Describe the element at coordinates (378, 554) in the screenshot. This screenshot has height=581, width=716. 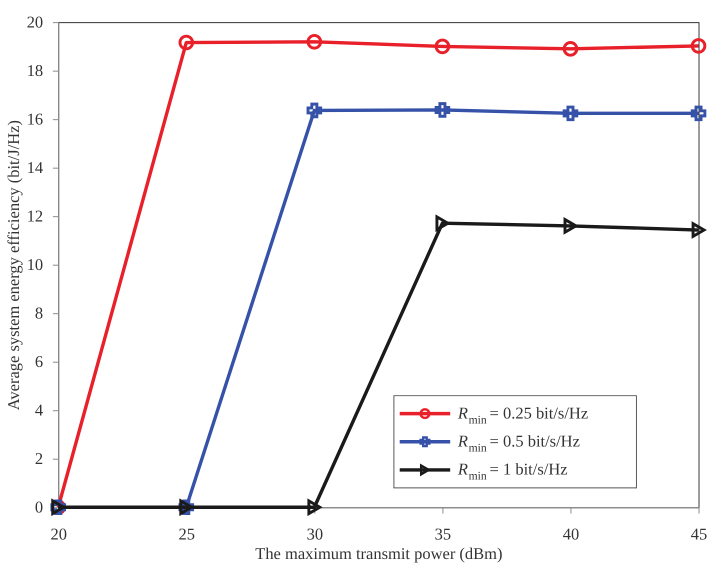
I see `x-axis-title: The maximum transmit power (dBm)` at that location.